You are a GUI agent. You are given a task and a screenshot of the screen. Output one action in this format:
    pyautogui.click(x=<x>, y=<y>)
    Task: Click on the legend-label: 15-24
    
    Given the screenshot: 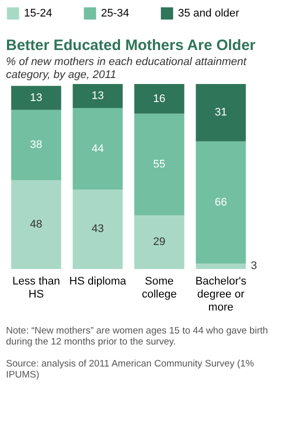 What is the action you would take?
    pyautogui.click(x=38, y=13)
    